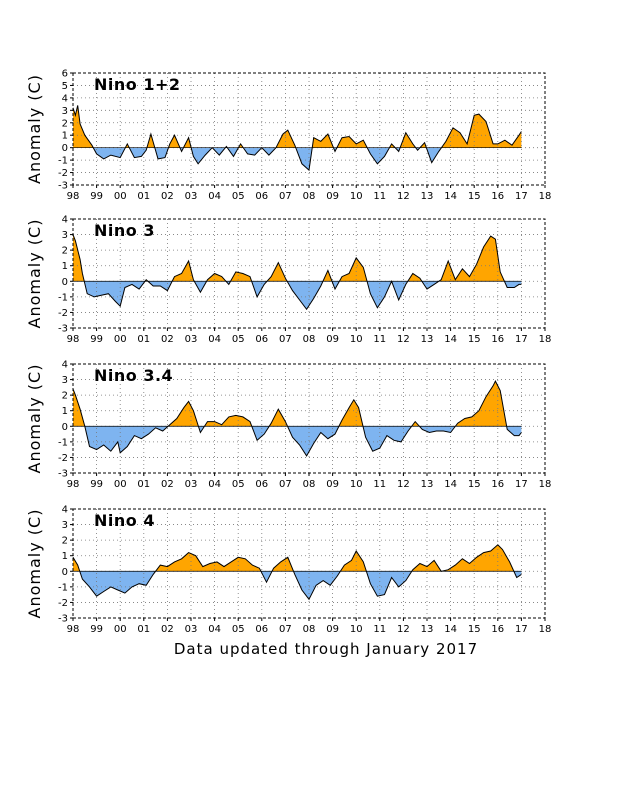 Image resolution: width=618 pixels, height=800 pixels. What do you see at coordinates (326, 649) in the screenshot?
I see `footer-note: Data updated through January 2017` at bounding box center [326, 649].